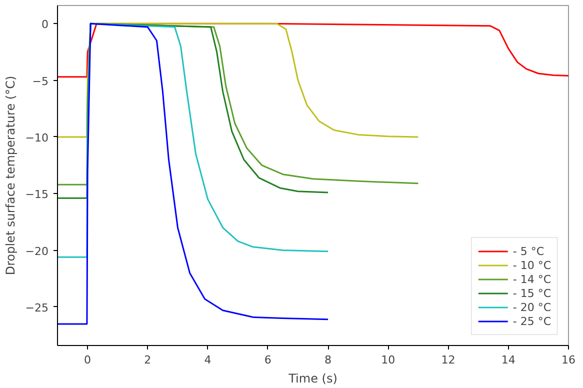 This screenshot has height=388, width=583. What do you see at coordinates (88, 360) in the screenshot?
I see `x-tick-label: 0` at bounding box center [88, 360].